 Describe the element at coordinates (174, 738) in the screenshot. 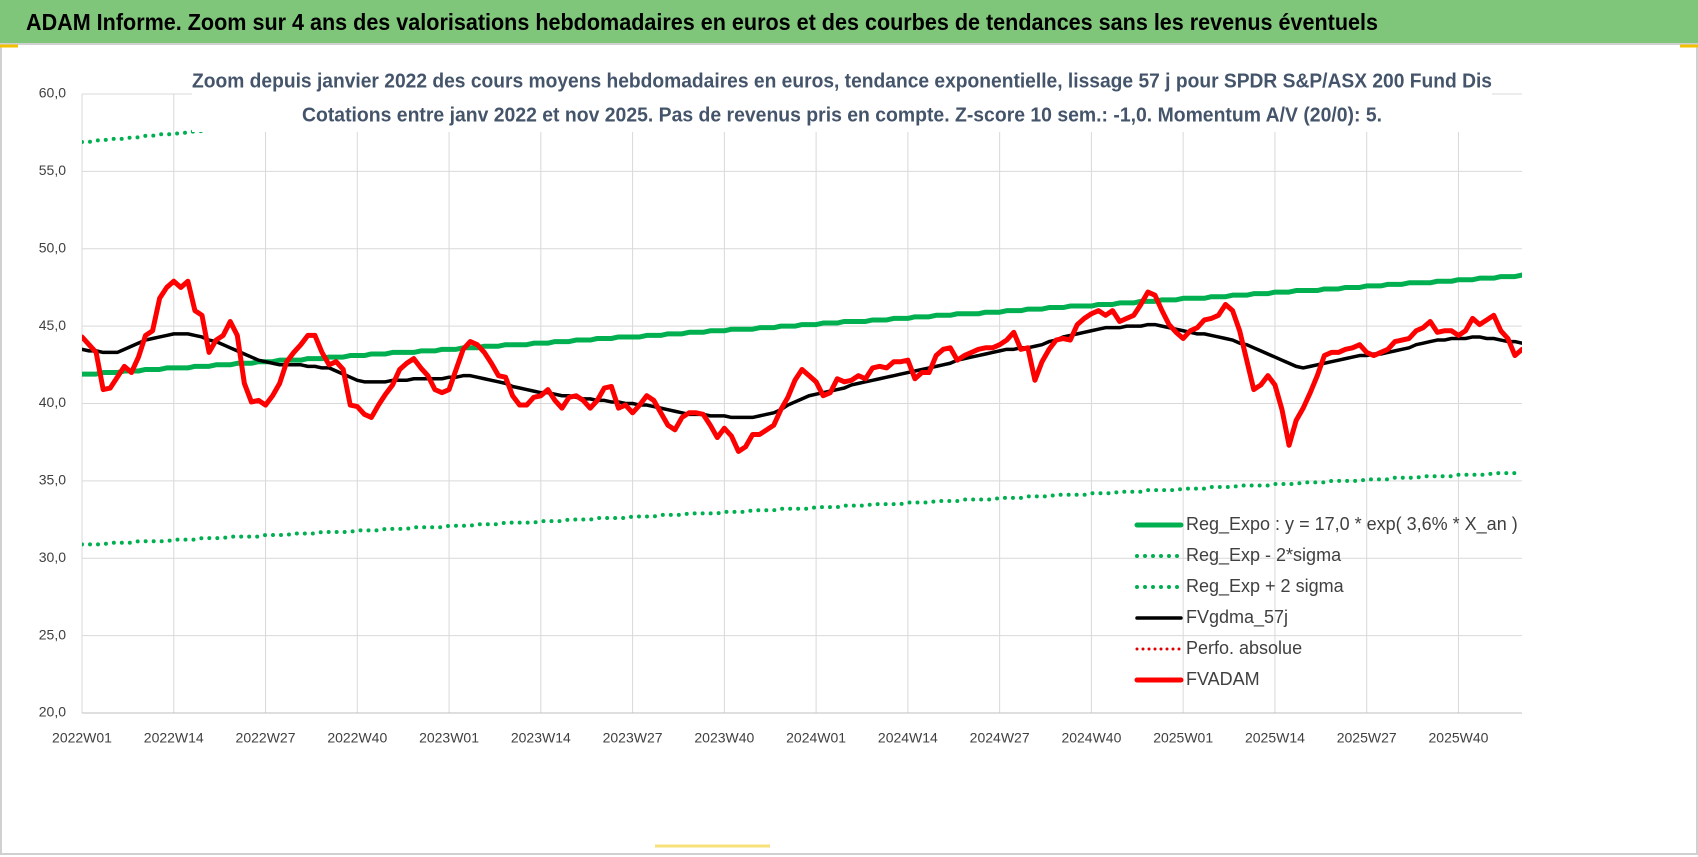

I see `x-tick-label: 2022W14` at that location.